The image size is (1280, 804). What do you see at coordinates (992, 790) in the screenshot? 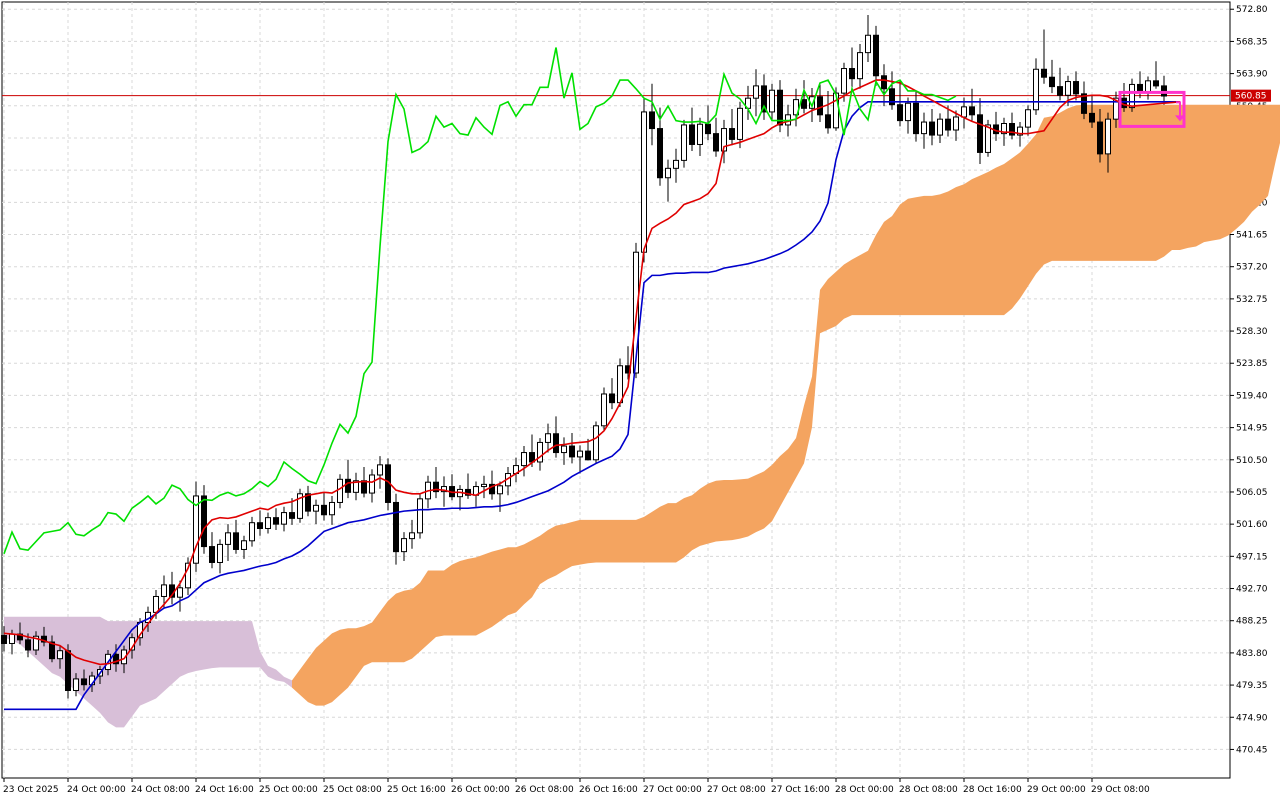
I see `x-tick-label: 28 Oct 16:00` at bounding box center [992, 790].